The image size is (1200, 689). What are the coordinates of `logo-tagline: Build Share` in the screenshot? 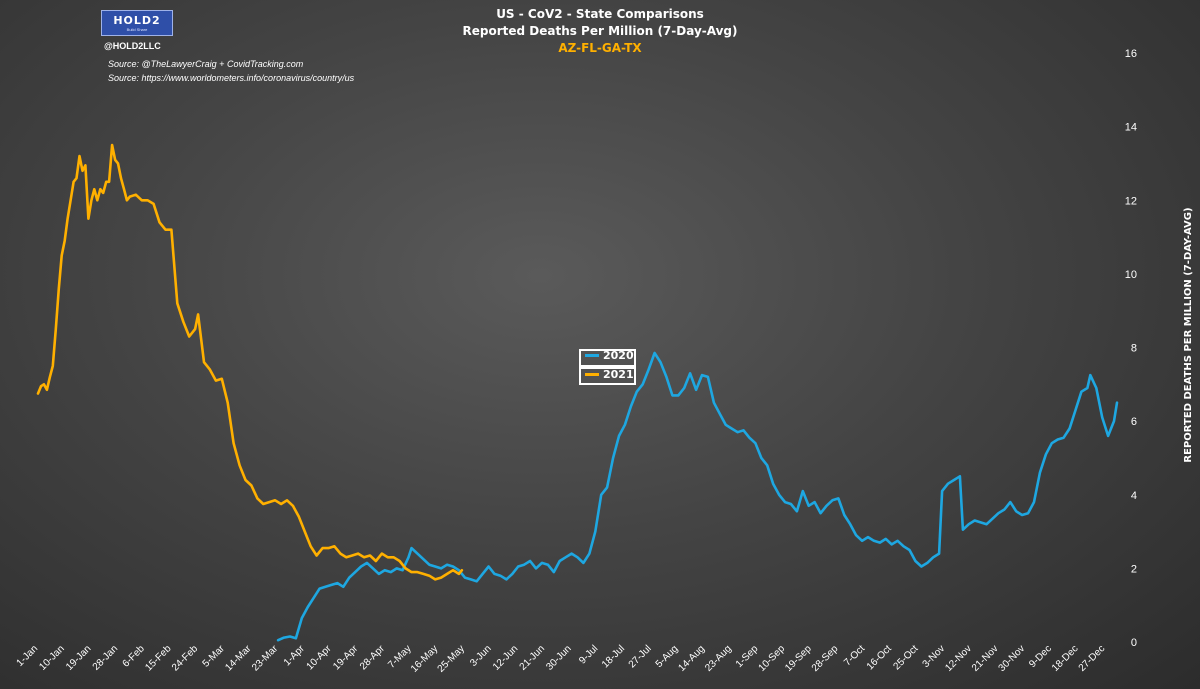 It's located at (137, 29).